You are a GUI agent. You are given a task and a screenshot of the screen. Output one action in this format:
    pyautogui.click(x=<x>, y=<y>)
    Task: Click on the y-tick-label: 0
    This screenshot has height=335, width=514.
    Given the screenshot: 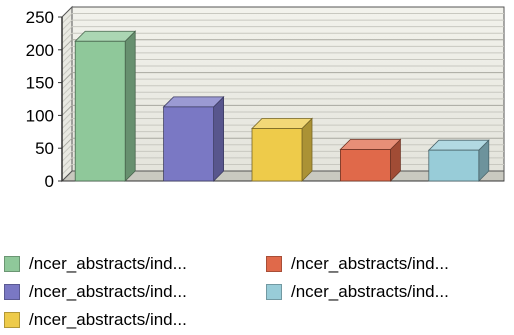 What is the action you would take?
    pyautogui.click(x=49, y=181)
    